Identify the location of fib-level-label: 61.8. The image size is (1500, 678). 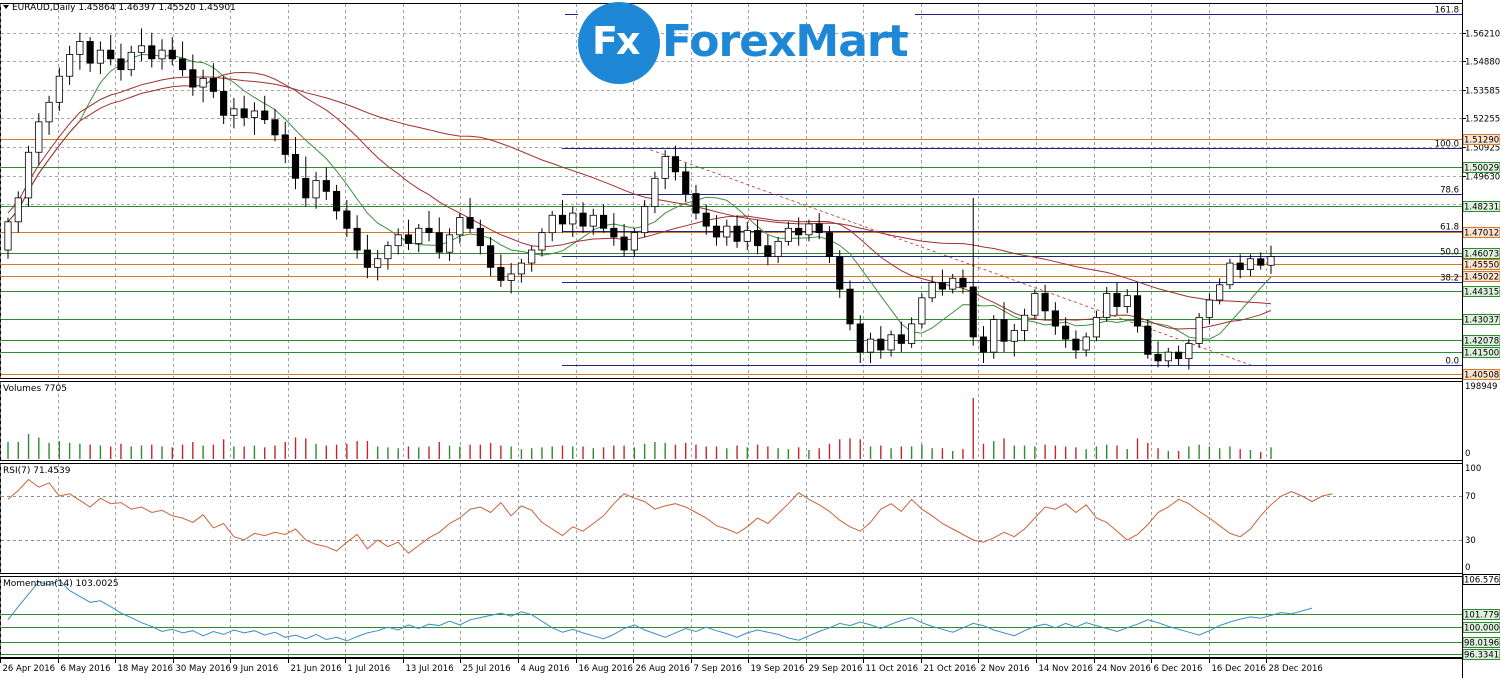
(1449, 228).